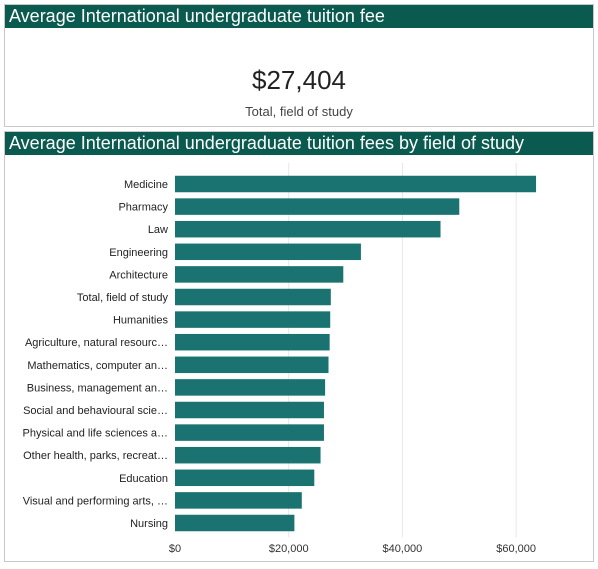  What do you see at coordinates (143, 208) in the screenshot?
I see `category-label: Pharmacy` at bounding box center [143, 208].